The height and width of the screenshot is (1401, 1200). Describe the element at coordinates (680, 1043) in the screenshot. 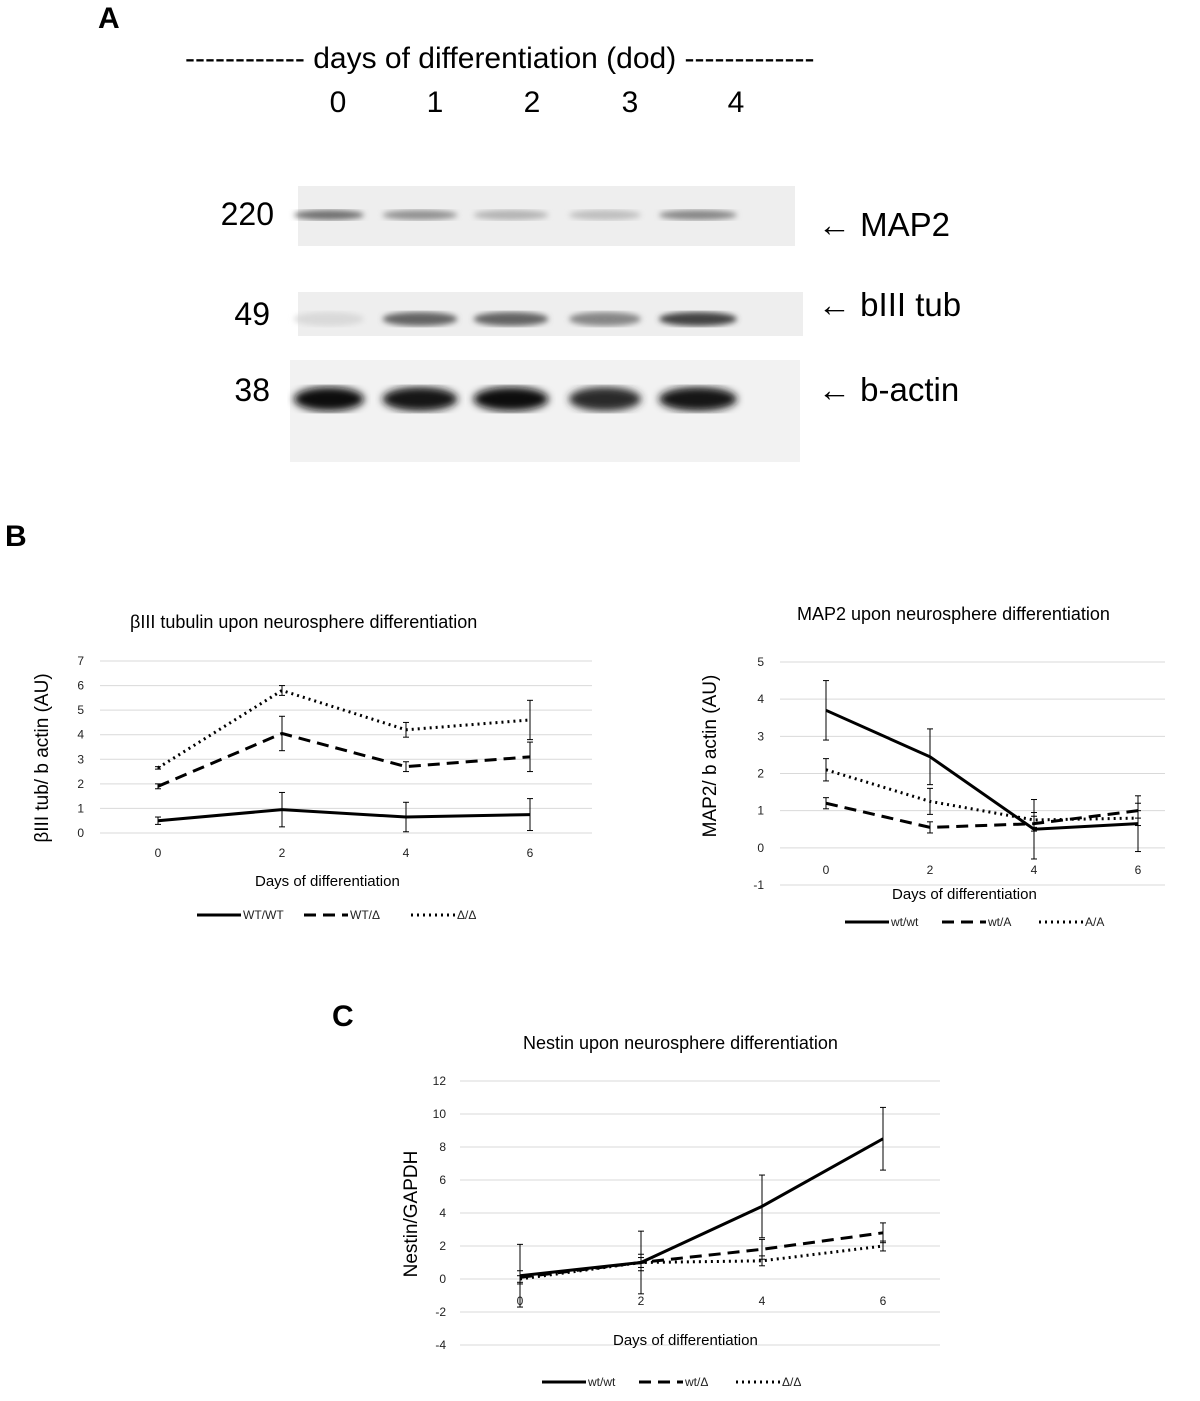

I see `chart3-title: Nestin upon neurosphere differentiation` at that location.